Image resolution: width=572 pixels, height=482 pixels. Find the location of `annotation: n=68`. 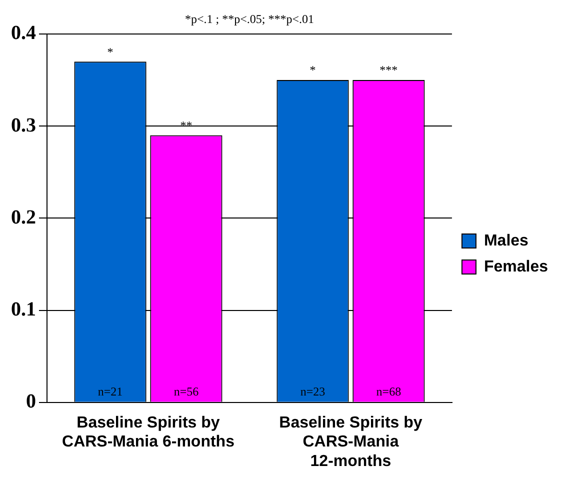

annotation: n=68 is located at coordinates (389, 391).